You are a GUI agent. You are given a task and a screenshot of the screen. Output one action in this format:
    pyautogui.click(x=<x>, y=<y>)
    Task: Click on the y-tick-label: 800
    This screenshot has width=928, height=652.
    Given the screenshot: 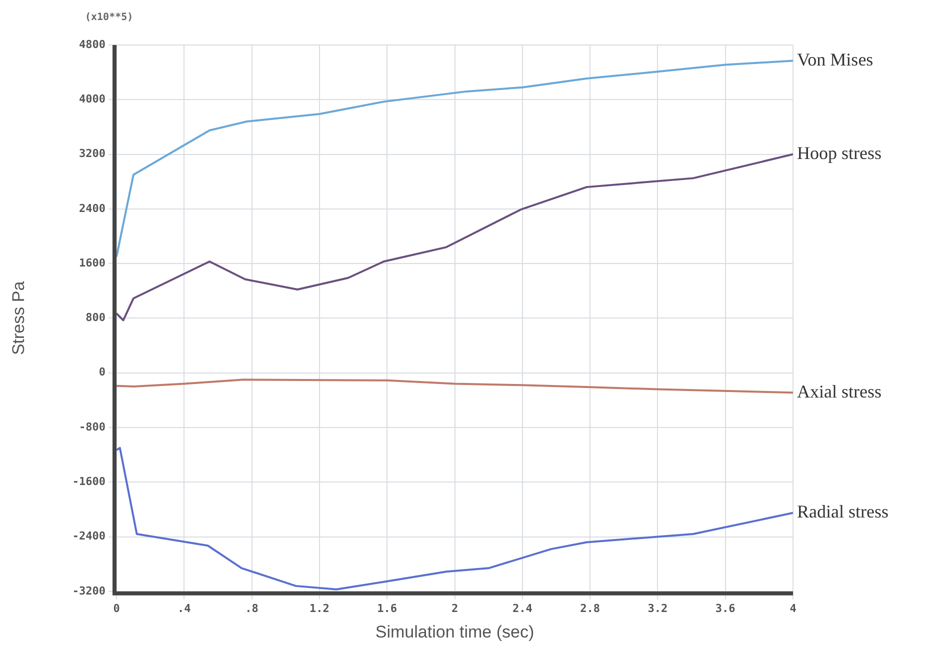 What is the action you would take?
    pyautogui.click(x=96, y=317)
    